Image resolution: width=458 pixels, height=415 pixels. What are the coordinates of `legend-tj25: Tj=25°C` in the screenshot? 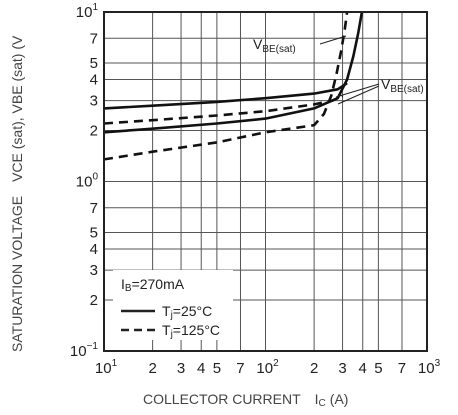 It's located at (187, 312).